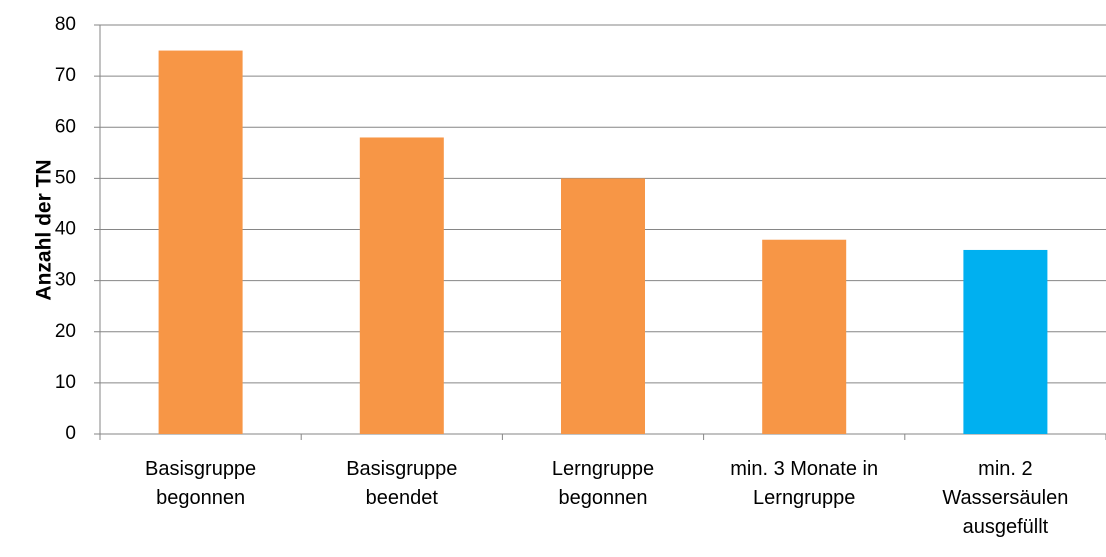 This screenshot has height=557, width=1106. Describe the element at coordinates (402, 483) in the screenshot. I see `x-tick-label: Basisgruppe beendet` at that location.